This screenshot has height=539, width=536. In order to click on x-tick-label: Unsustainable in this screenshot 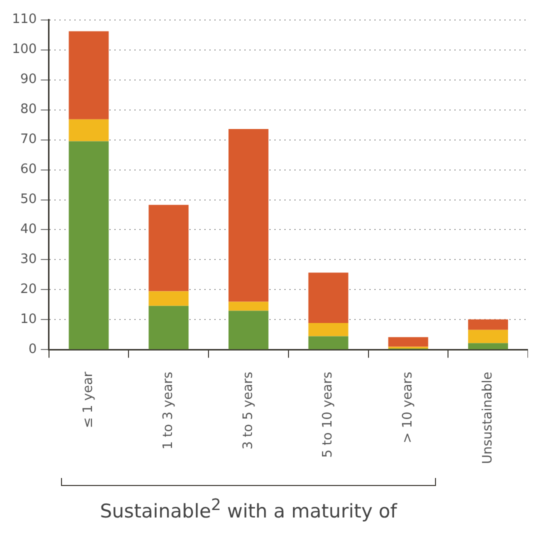, I will do `click(488, 418)`.